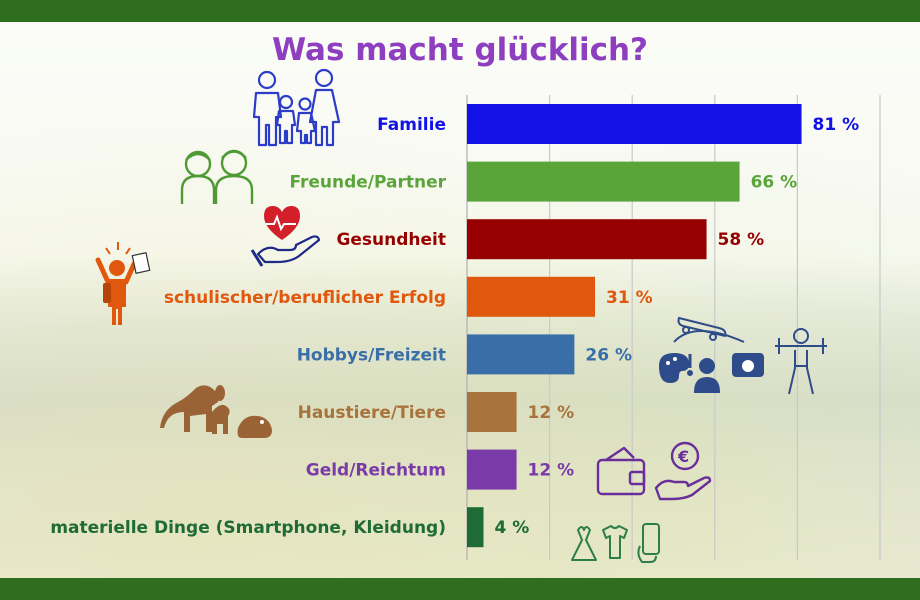 The height and width of the screenshot is (600, 920). Describe the element at coordinates (123, 283) in the screenshot. I see `success-student-icon` at that location.